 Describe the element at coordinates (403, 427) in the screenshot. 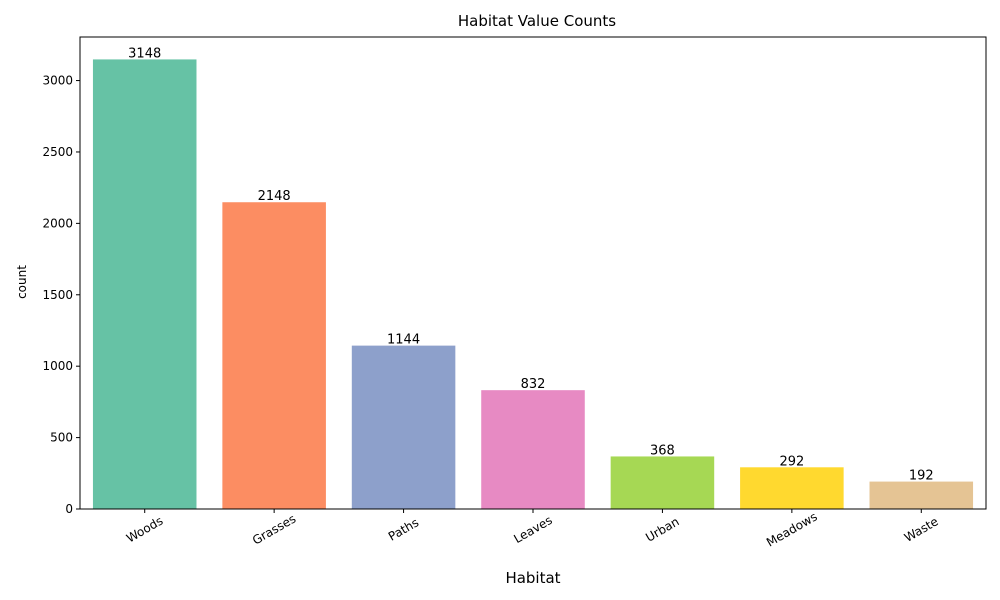

I see `bar-paths` at that location.